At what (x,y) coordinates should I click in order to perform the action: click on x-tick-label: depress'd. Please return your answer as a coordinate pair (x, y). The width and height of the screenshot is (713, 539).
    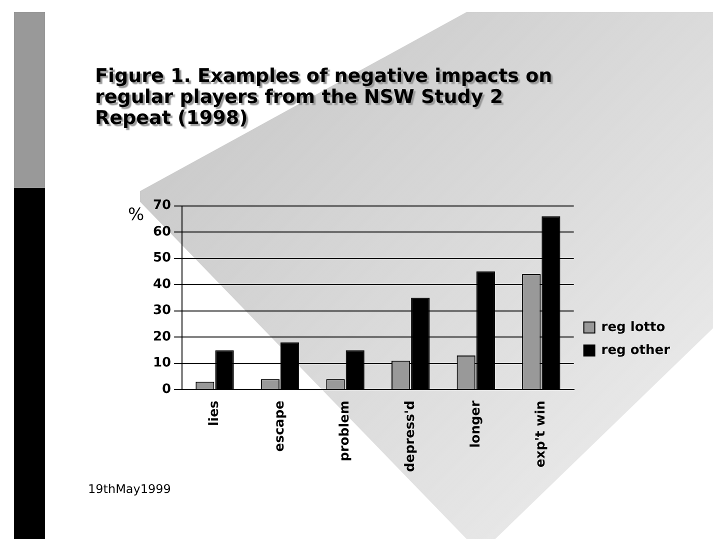
    Looking at the image, I should click on (410, 436).